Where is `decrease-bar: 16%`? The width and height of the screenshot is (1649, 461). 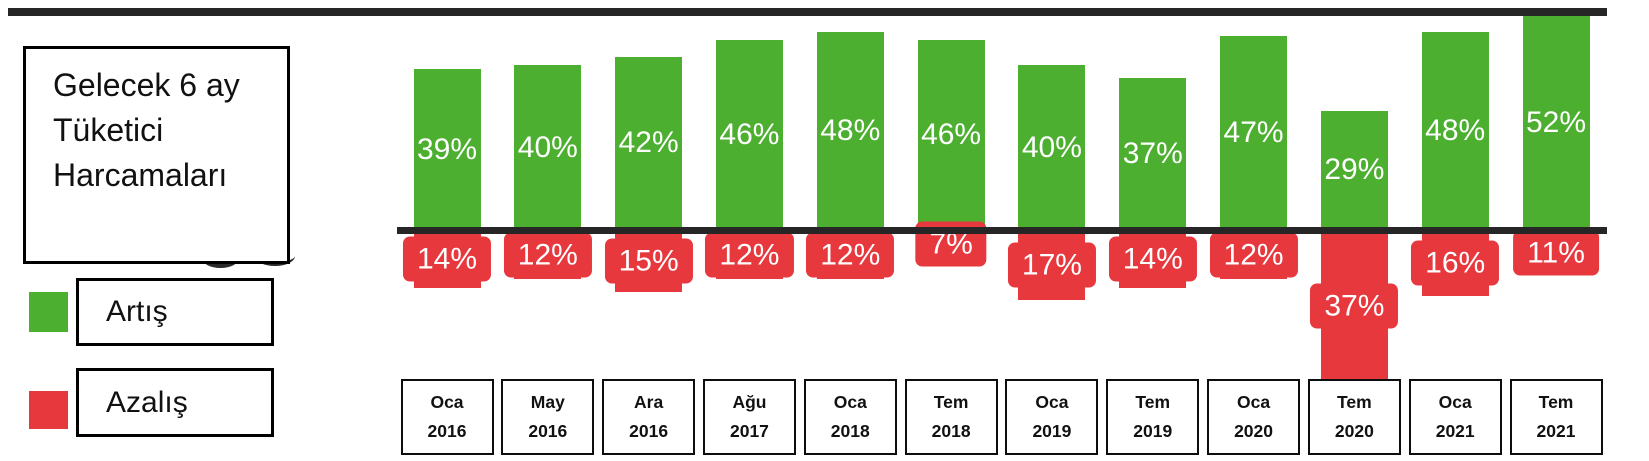
decrease-bar: 16% is located at coordinates (1455, 263).